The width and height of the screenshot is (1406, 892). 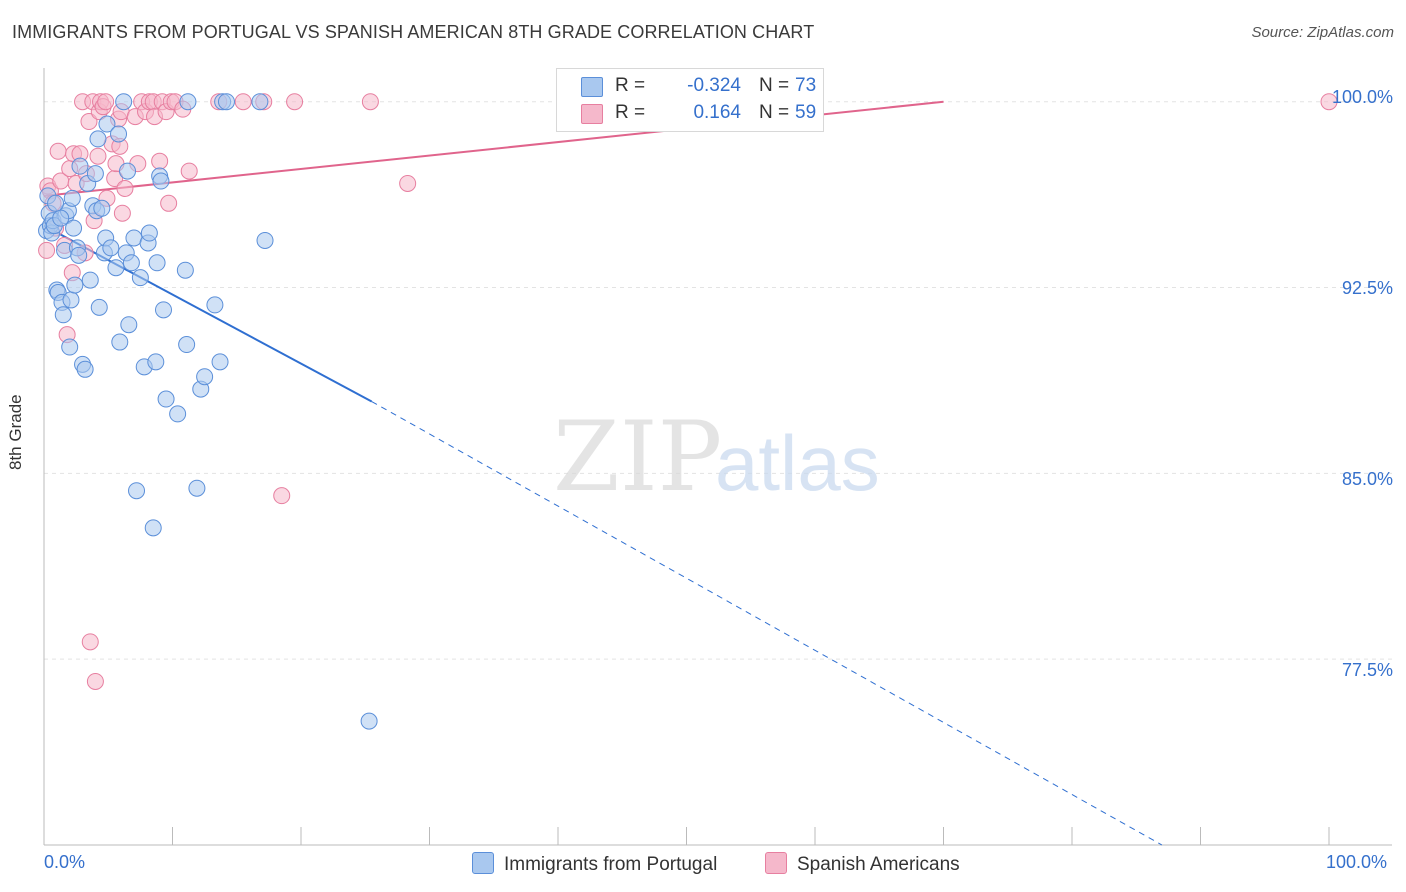 I want to click on watermark: ZIP atlas, so click(x=716, y=457).